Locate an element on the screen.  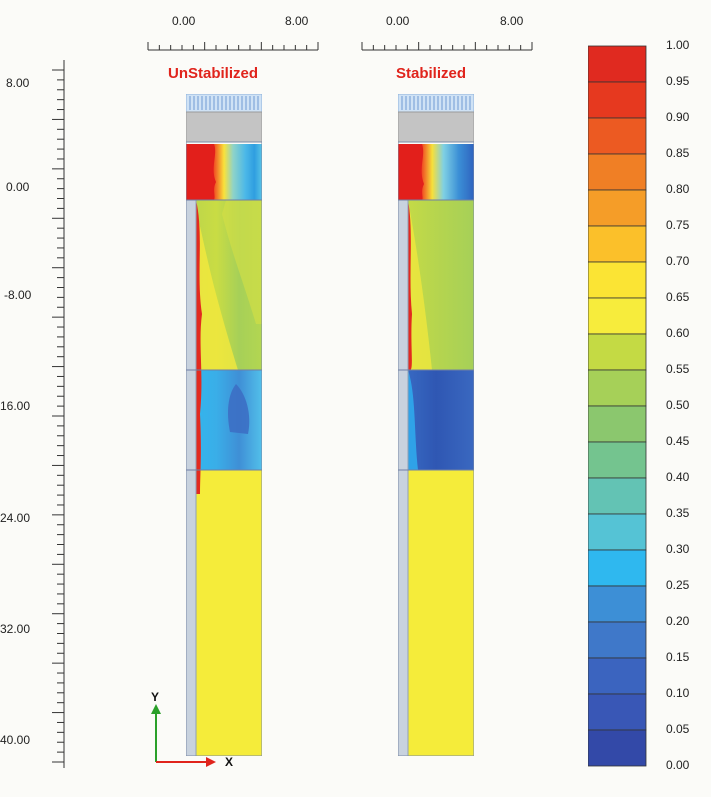
y-axis-label-1: 8.00 is located at coordinates (18, 83).